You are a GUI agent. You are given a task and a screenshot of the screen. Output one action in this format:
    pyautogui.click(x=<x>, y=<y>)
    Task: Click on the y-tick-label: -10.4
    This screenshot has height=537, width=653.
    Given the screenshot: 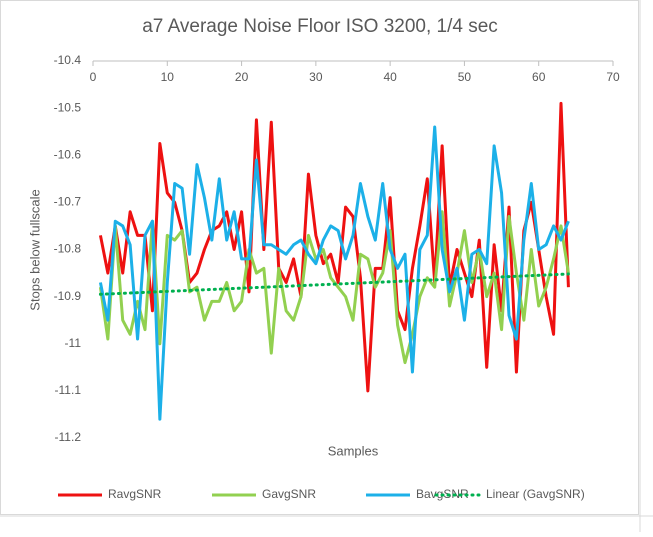 What is the action you would take?
    pyautogui.click(x=68, y=60)
    